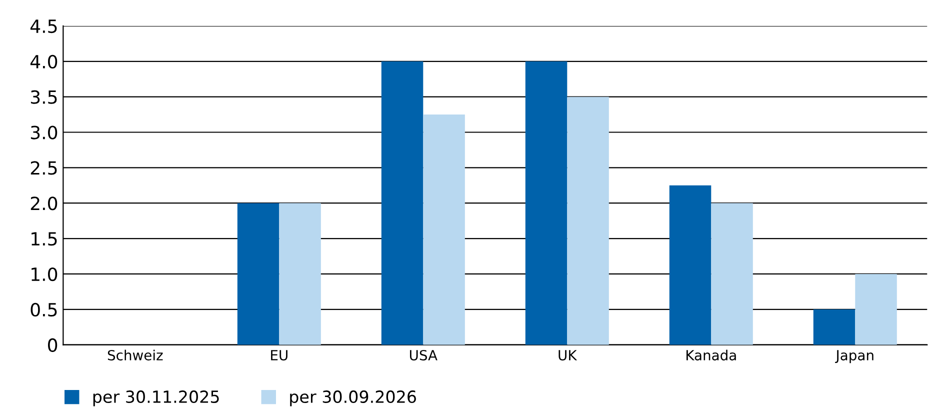 Image resolution: width=929 pixels, height=412 pixels. Describe the element at coordinates (44, 61) in the screenshot. I see `y-tick-label: 4.0` at that location.